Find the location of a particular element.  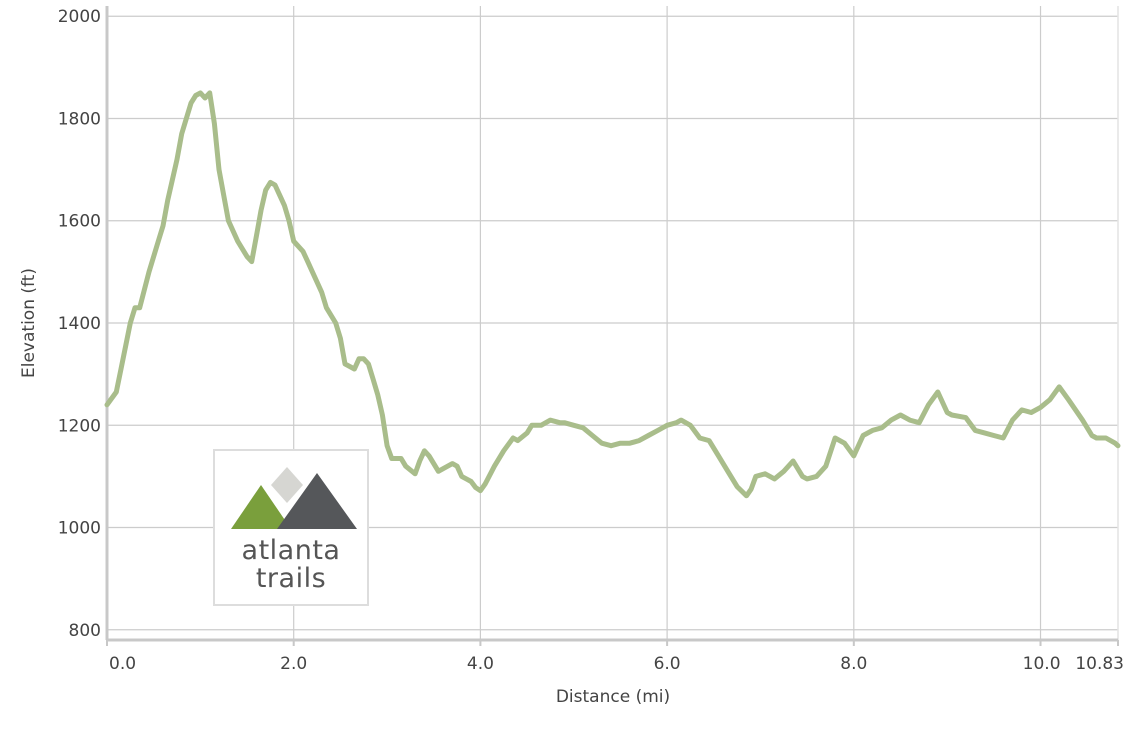

x-tick-label: 2.0 is located at coordinates (293, 664).